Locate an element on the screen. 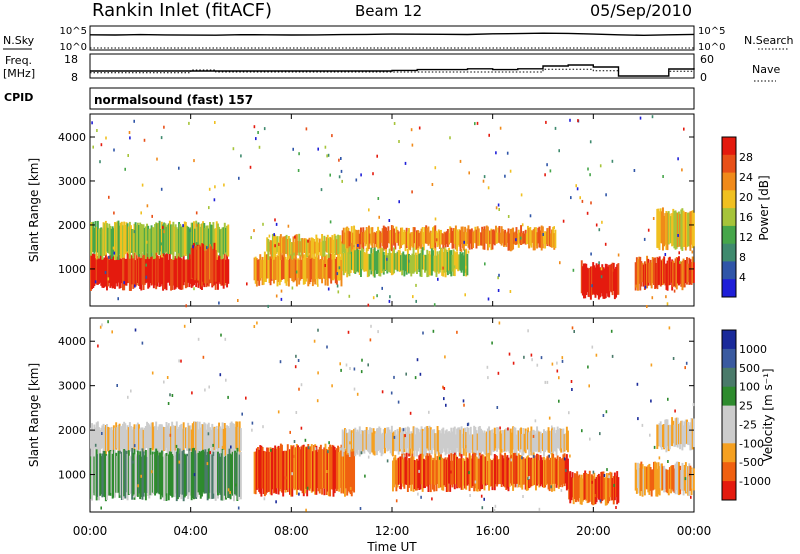 The image size is (800, 554). colorbar-tick: 500 is located at coordinates (749, 368).